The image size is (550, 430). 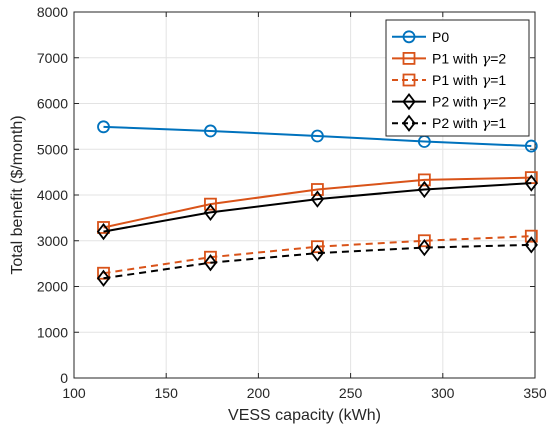 I want to click on legend-entry-1: P1 with γ=2, so click(x=449, y=58).